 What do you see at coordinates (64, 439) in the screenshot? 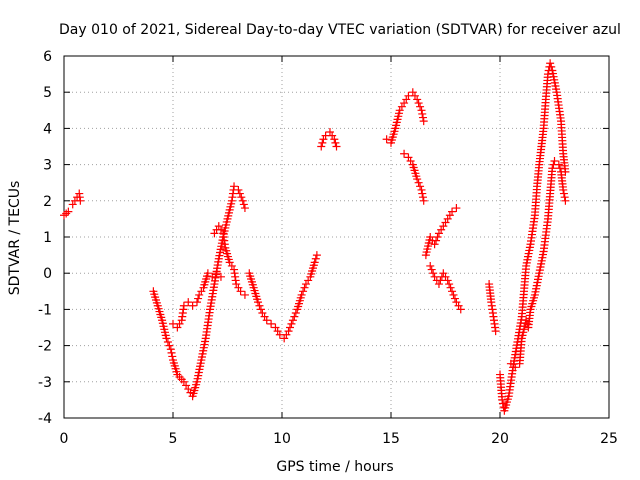
I see `x-tick-label: 0` at bounding box center [64, 439].